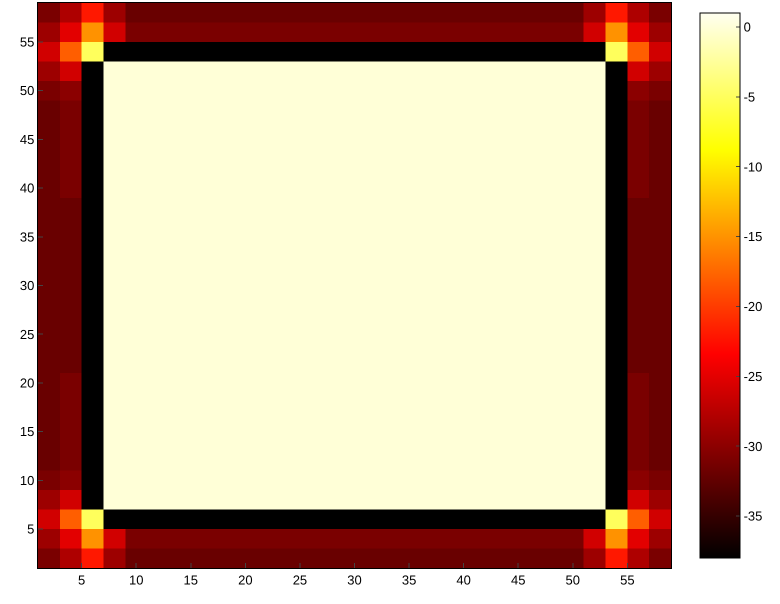  What do you see at coordinates (463, 580) in the screenshot?
I see `x-tick-label: 40` at bounding box center [463, 580].